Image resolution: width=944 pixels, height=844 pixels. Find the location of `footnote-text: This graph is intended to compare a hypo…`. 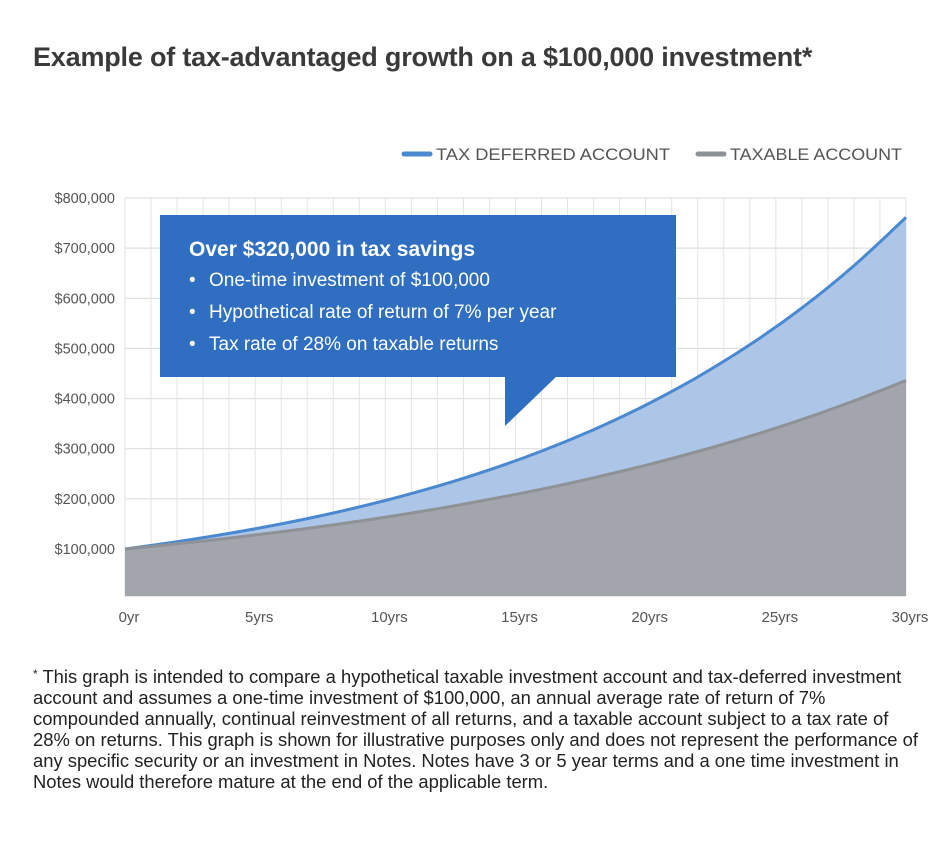

footnote-text: This graph is intended to compare a hypo… is located at coordinates (475, 729).